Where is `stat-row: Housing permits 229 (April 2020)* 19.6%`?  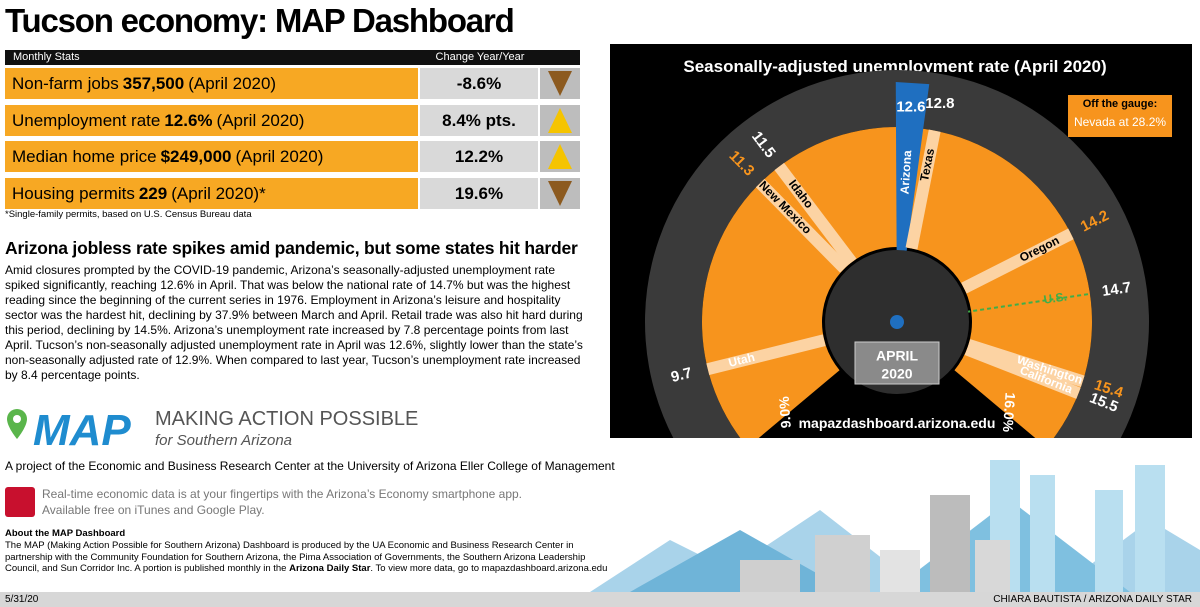
stat-row: Housing permits 229 (April 2020)* 19.6% is located at coordinates (292, 193).